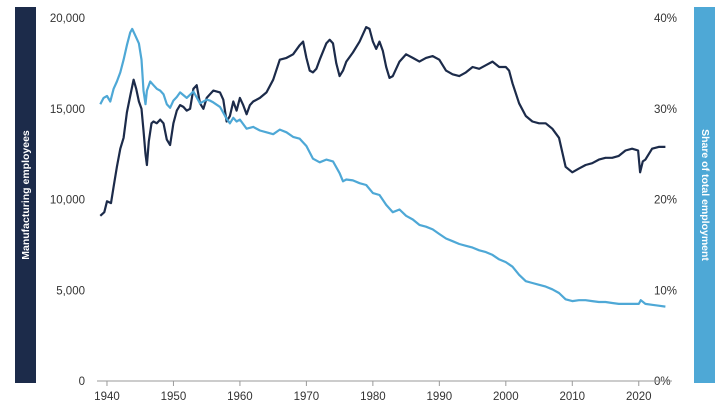  I want to click on x-tick-label: 2010, so click(572, 397).